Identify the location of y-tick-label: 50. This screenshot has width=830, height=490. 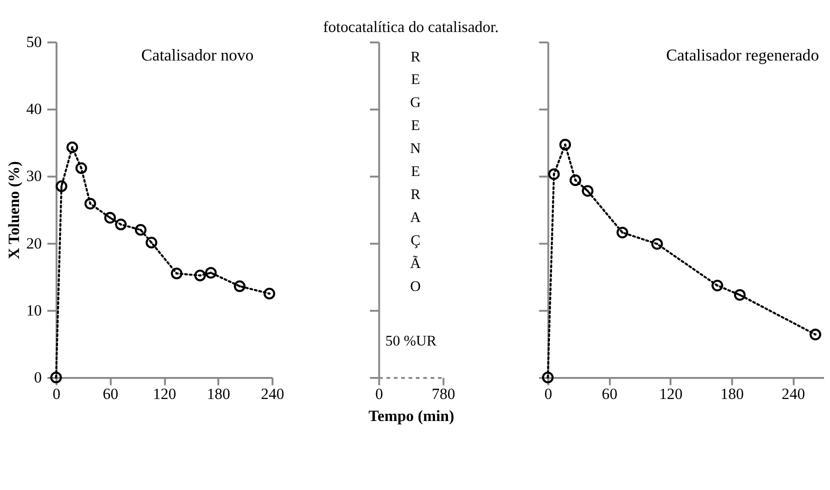
(34, 43).